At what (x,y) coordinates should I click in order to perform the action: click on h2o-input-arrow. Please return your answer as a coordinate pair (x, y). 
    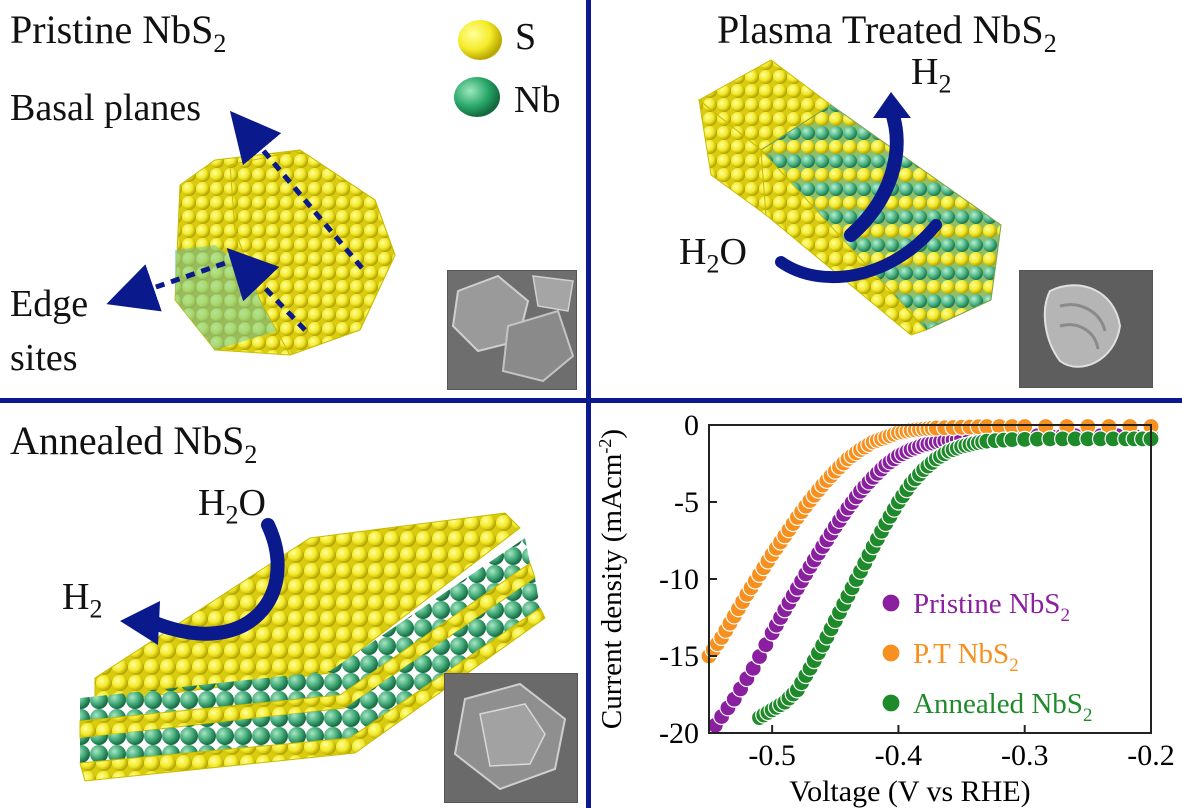
    Looking at the image, I should click on (858, 251).